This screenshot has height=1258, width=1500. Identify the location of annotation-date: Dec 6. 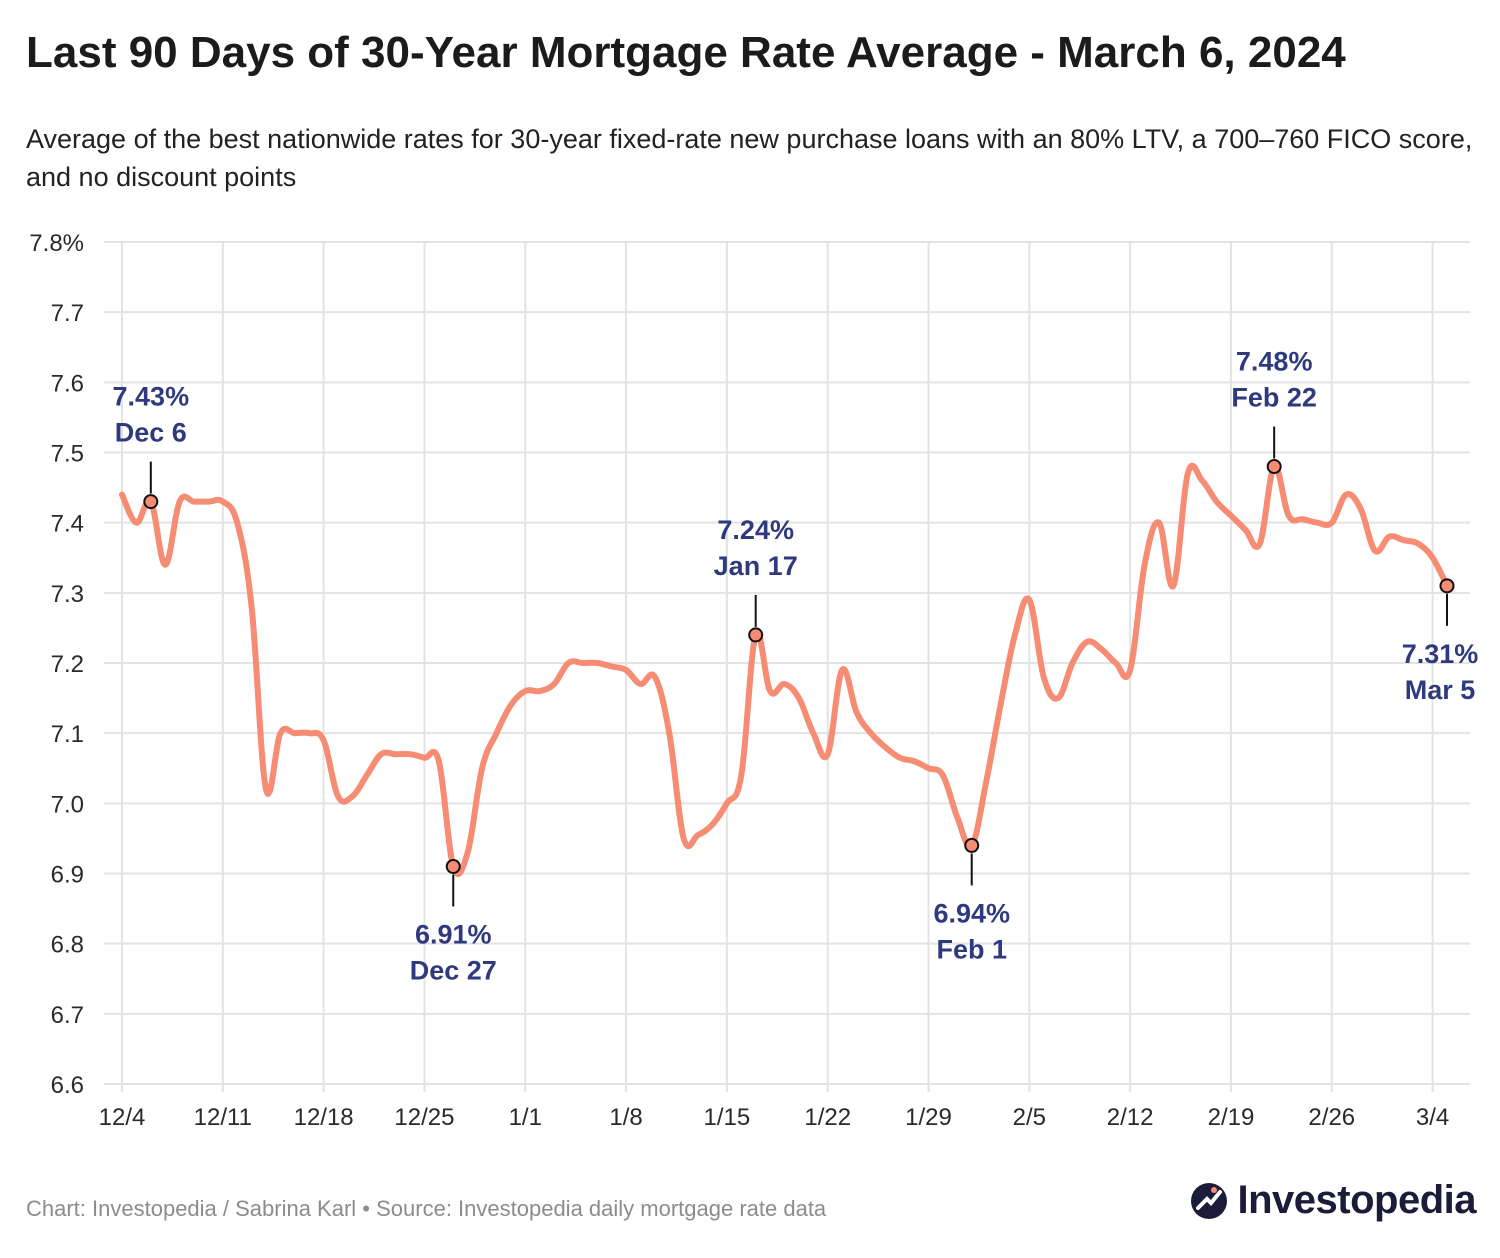
(151, 433).